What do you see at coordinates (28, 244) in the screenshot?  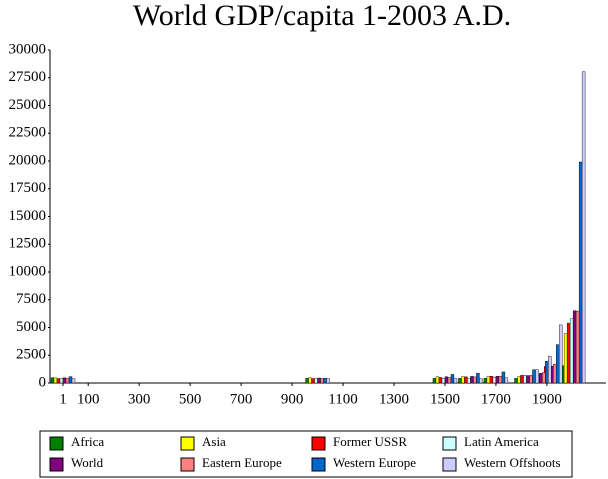 I see `y-tick-label: 12500` at bounding box center [28, 244].